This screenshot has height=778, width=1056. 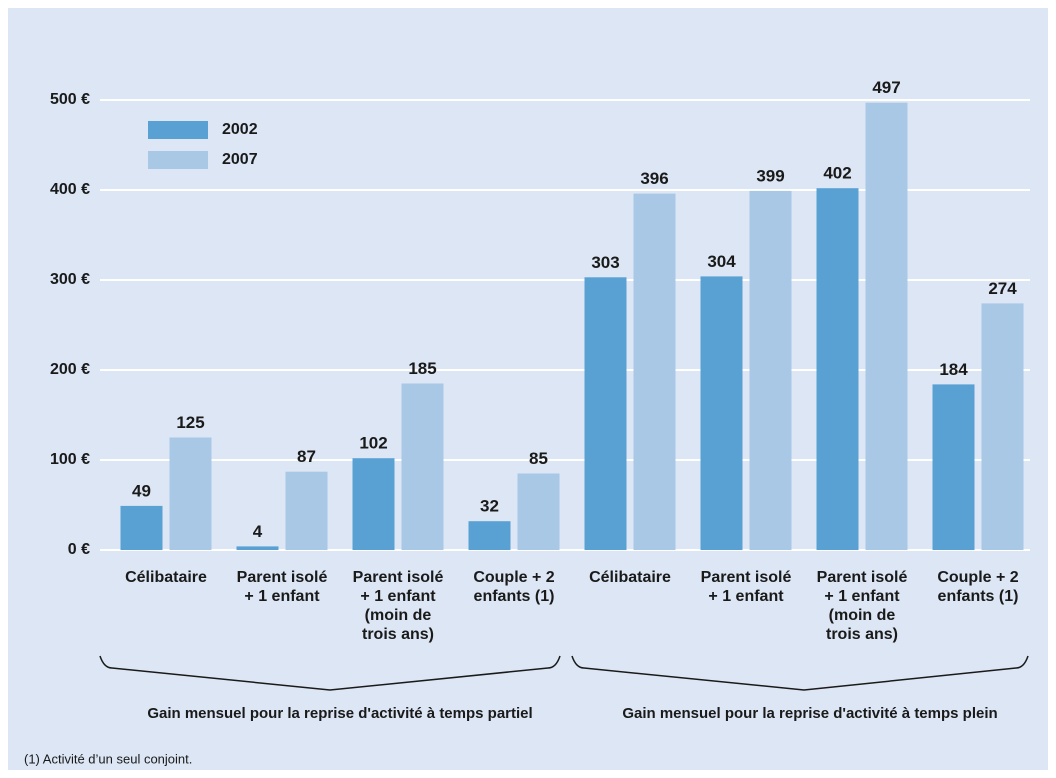 I want to click on data-label: 4, so click(x=258, y=531).